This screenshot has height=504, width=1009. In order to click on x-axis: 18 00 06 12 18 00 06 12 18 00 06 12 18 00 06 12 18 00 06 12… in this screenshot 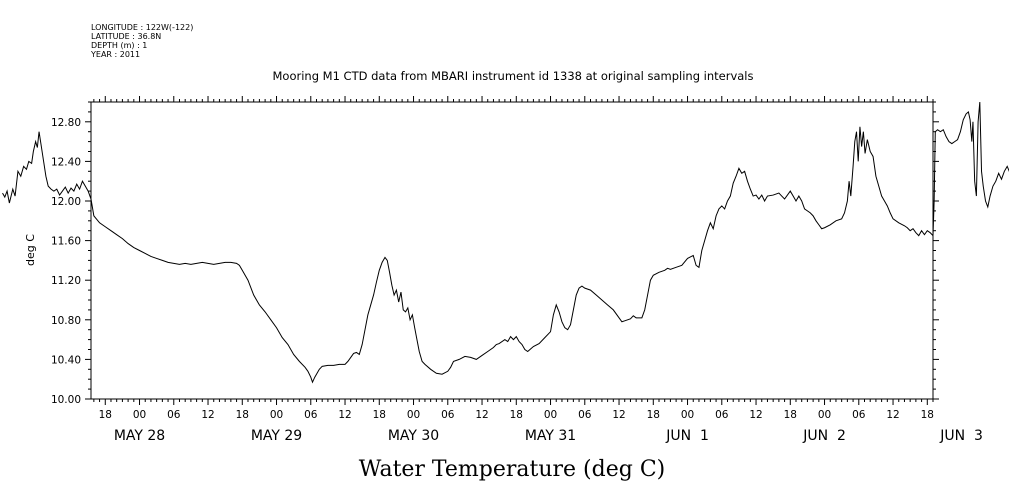, I will do `click(516, 415)`.